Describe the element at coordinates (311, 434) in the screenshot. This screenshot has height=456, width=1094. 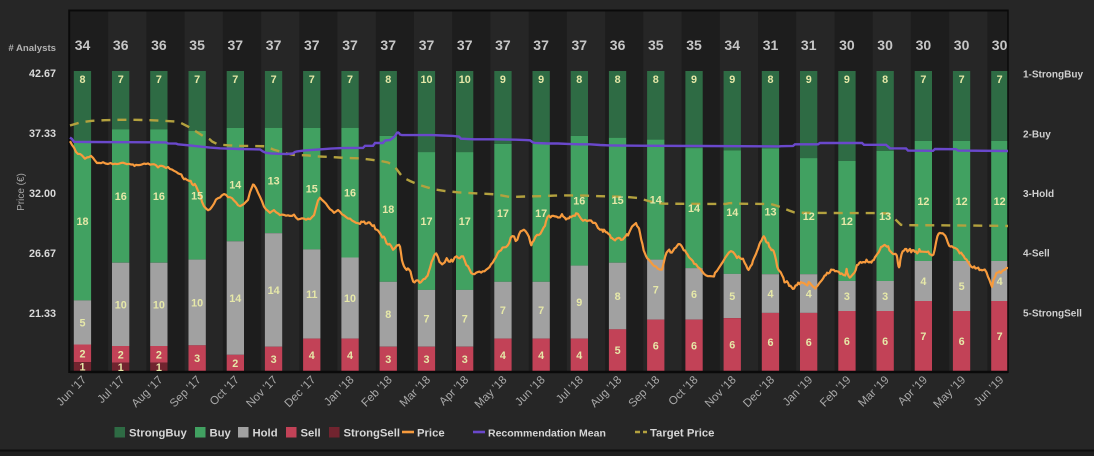
I see `svg-text: Sell` at that location.